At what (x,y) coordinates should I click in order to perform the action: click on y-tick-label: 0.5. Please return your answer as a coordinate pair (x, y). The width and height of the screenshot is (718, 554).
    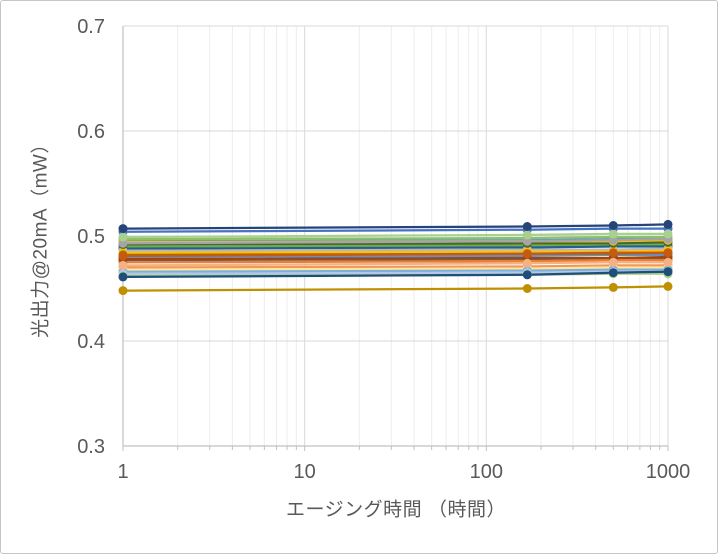
    Looking at the image, I should click on (91, 237).